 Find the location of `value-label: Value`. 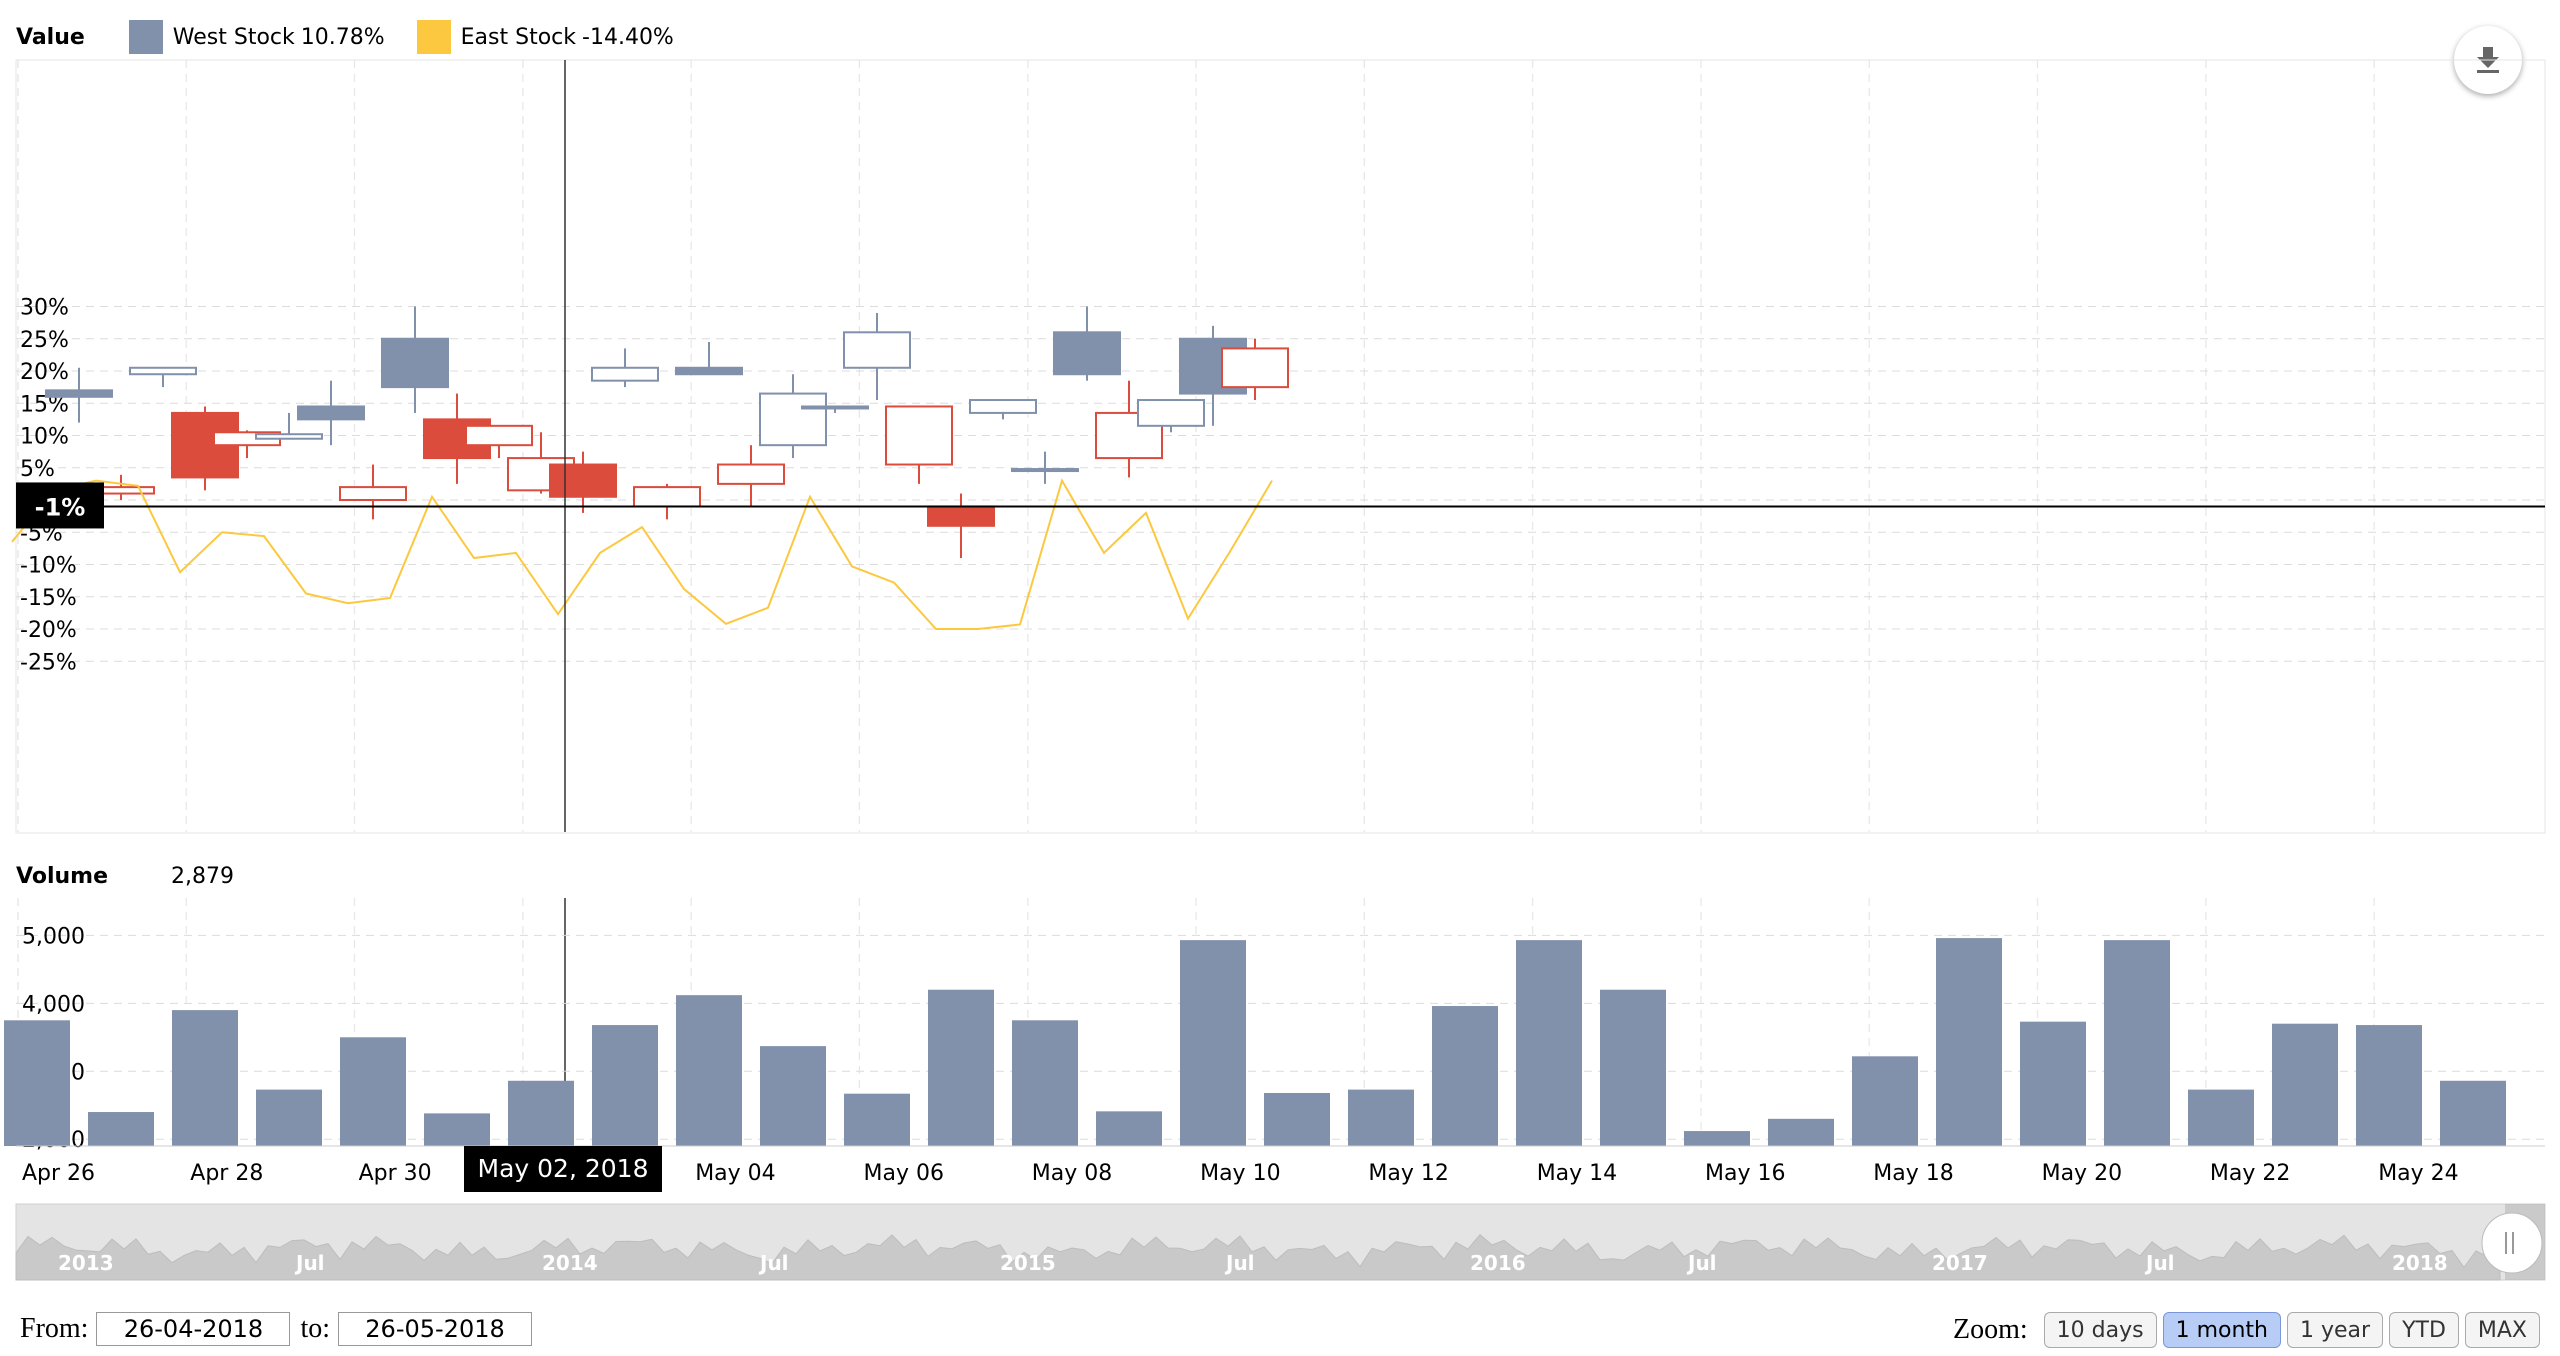

value-label: Value is located at coordinates (50, 37).